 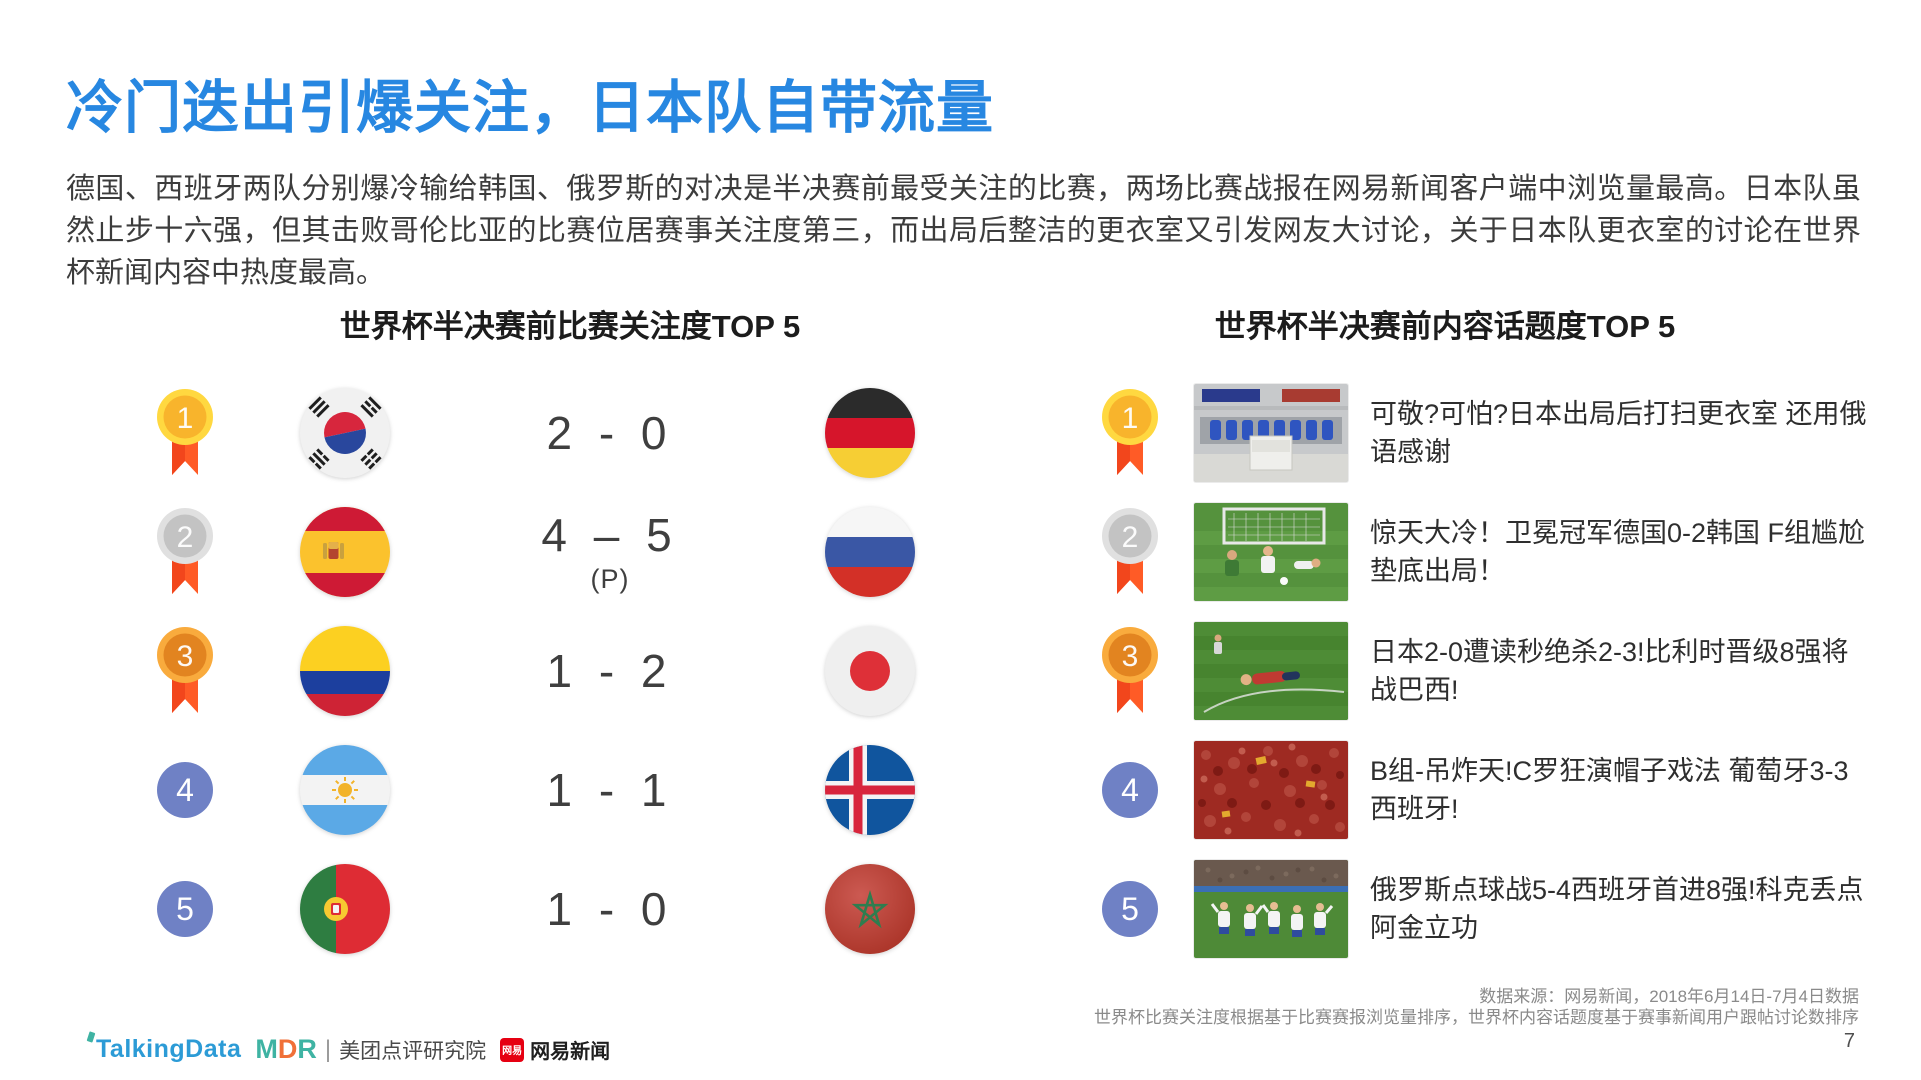 What do you see at coordinates (286, 1049) in the screenshot?
I see `mdr-mark-icon: MDR` at bounding box center [286, 1049].